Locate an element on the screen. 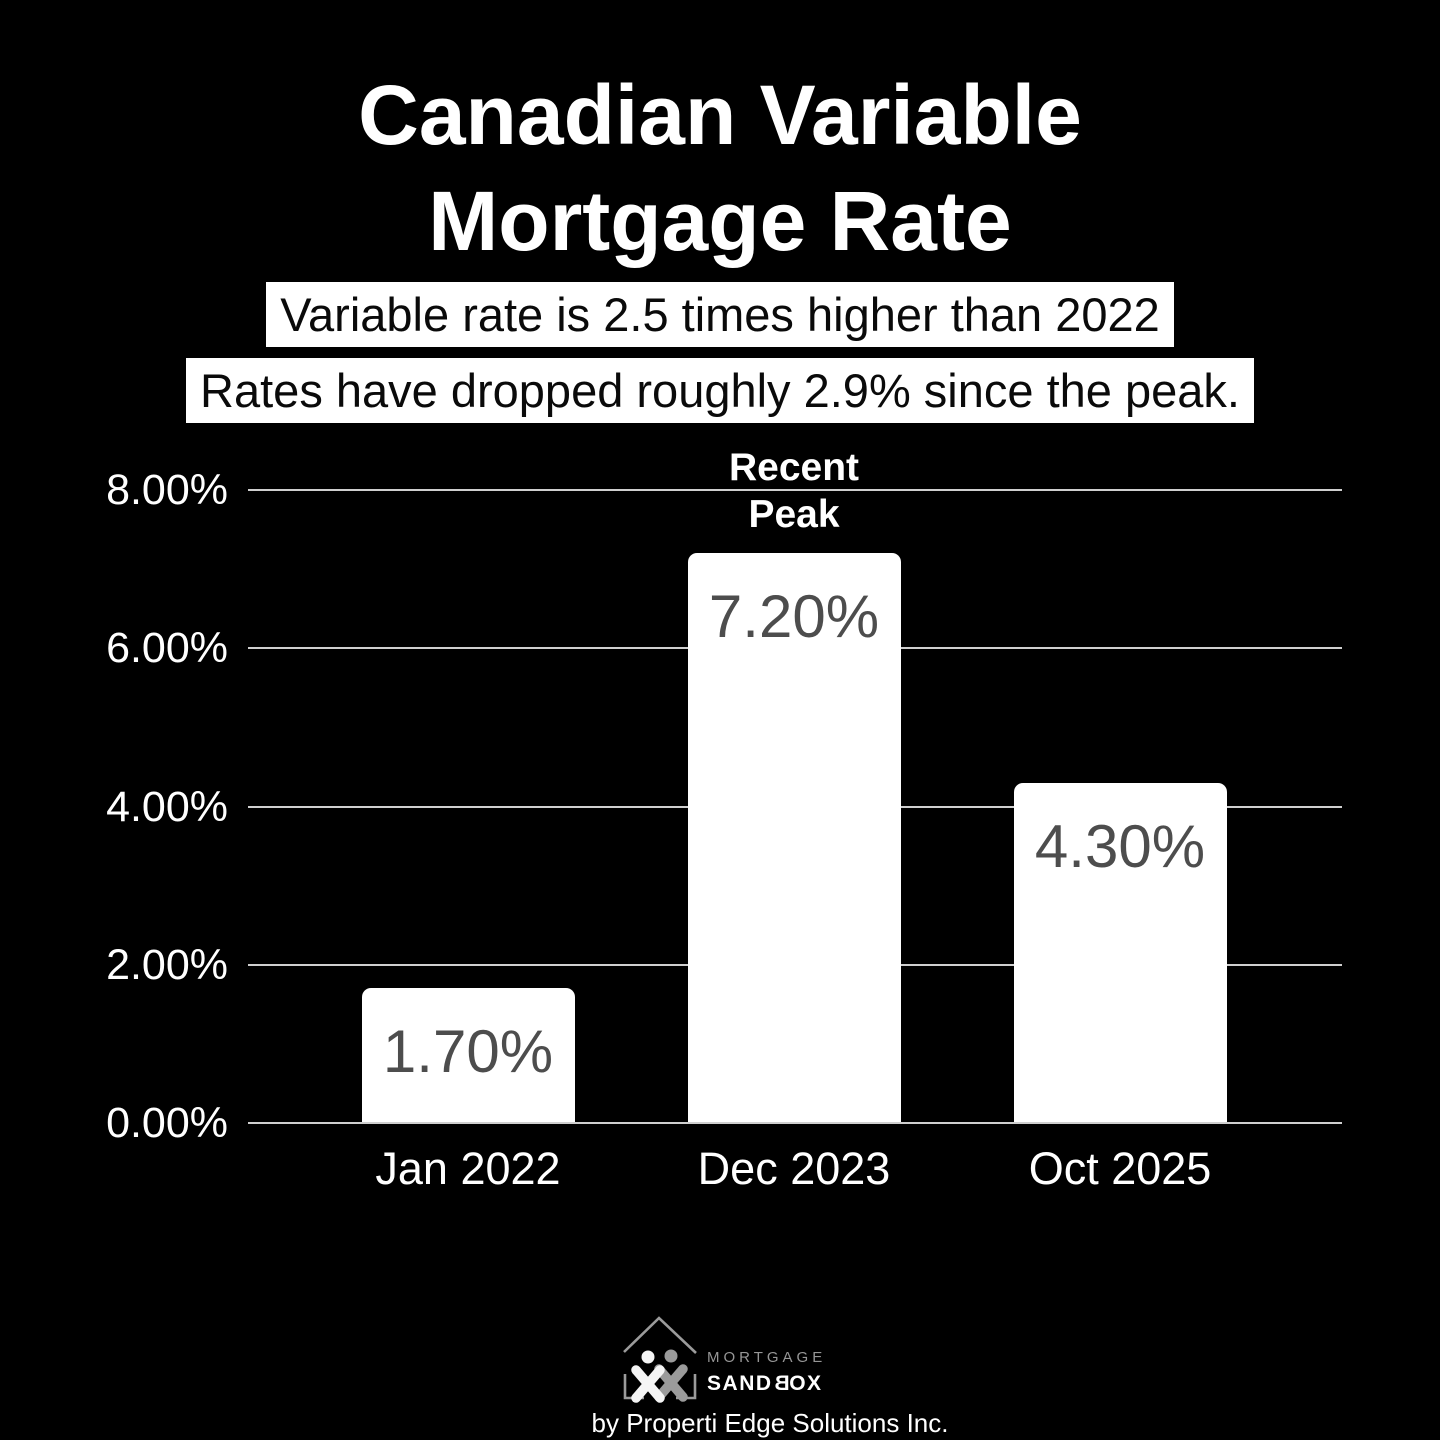 The width and height of the screenshot is (1440, 1440). mortgage-sandbox-wordmark: MORTGAGE SANDBOX is located at coordinates (766, 1372).